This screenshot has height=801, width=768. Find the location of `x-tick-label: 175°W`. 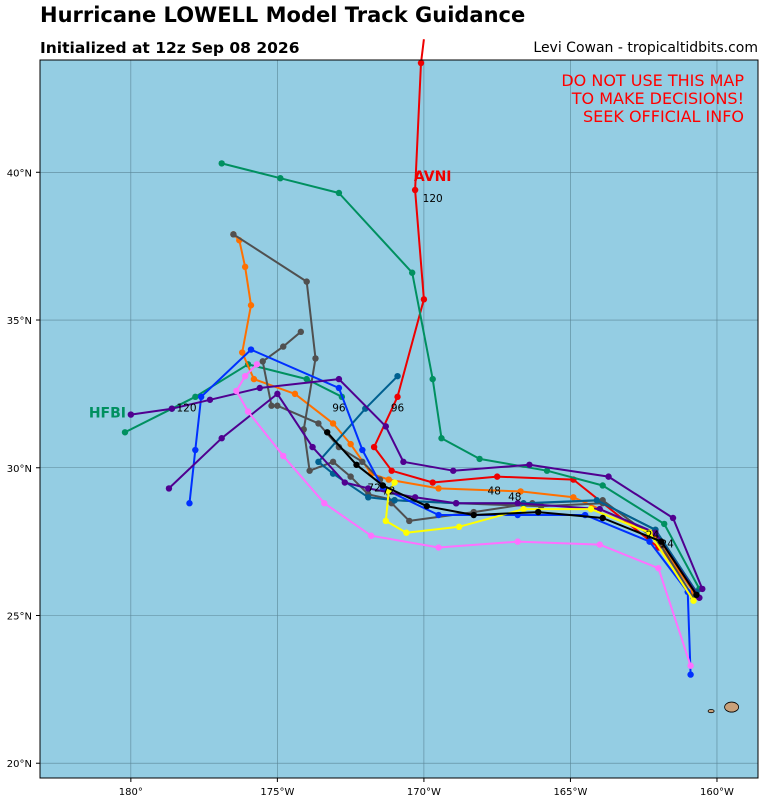

x-tick-label: 175°W is located at coordinates (277, 792).